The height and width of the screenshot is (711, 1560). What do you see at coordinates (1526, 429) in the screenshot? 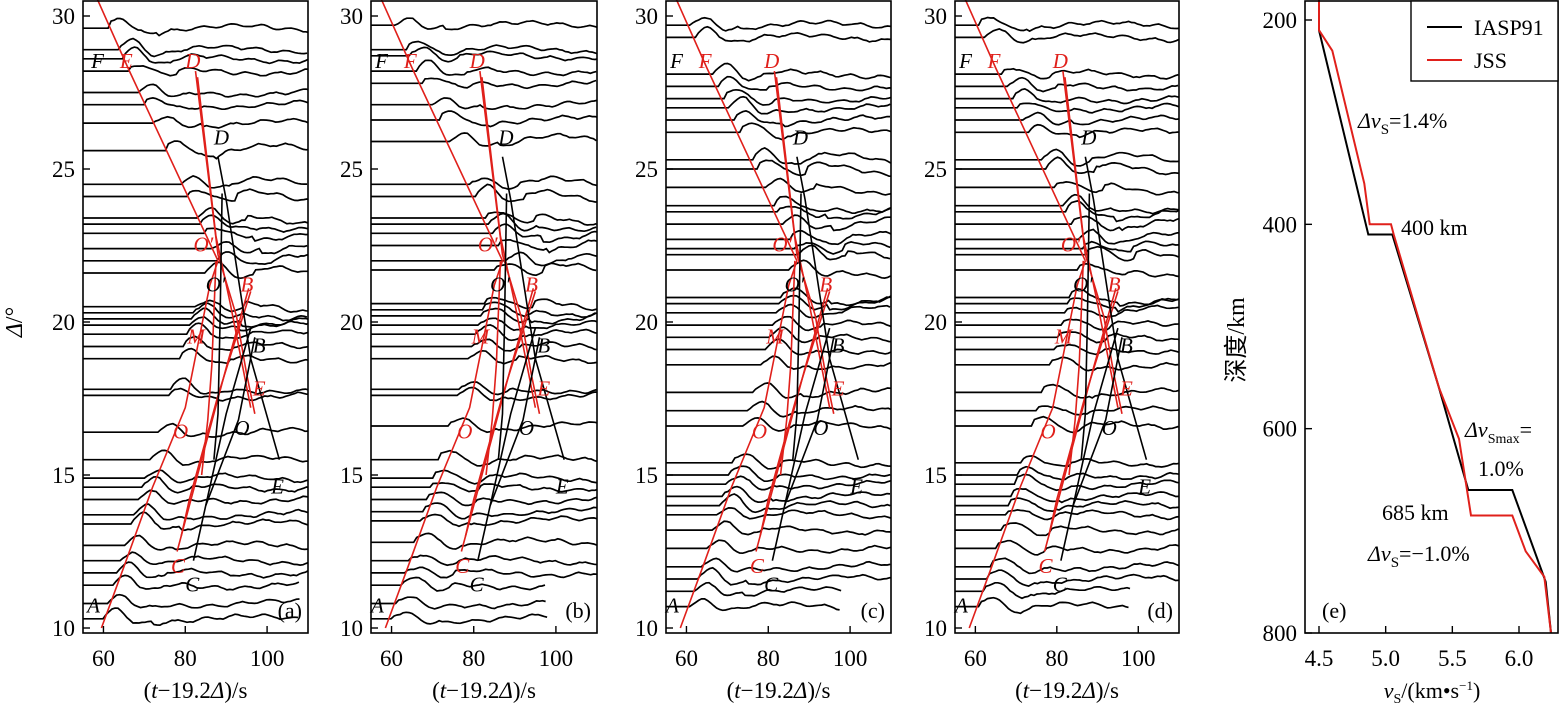
I see `annotation-dvsmax-part: =` at bounding box center [1526, 429].